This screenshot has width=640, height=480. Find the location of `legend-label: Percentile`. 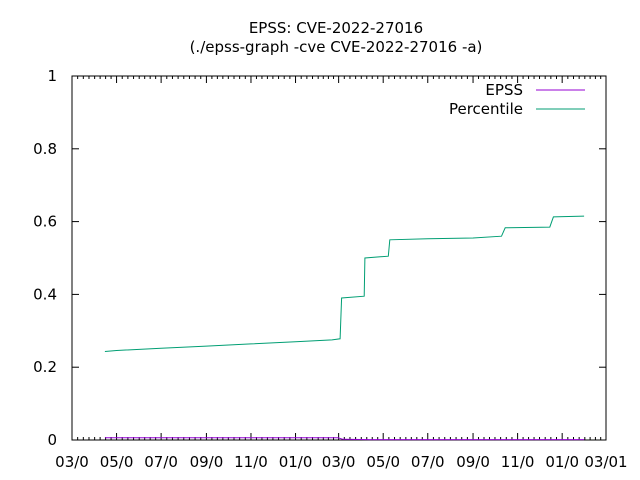

legend-label: Percentile is located at coordinates (486, 109).